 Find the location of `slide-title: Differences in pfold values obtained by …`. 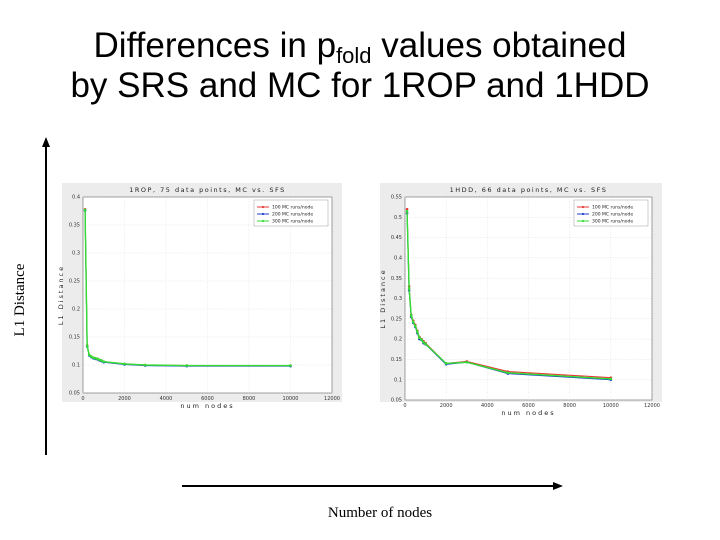

slide-title: Differences in pfold values obtained by … is located at coordinates (360, 66).